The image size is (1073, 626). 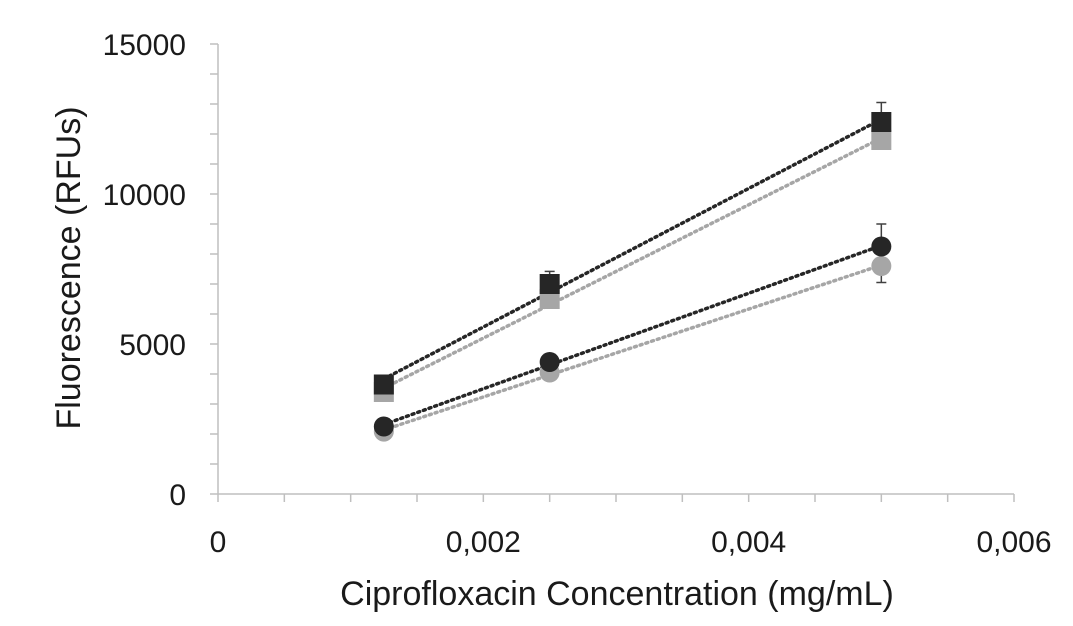 What do you see at coordinates (218, 542) in the screenshot?
I see `x-tick-label: 0` at bounding box center [218, 542].